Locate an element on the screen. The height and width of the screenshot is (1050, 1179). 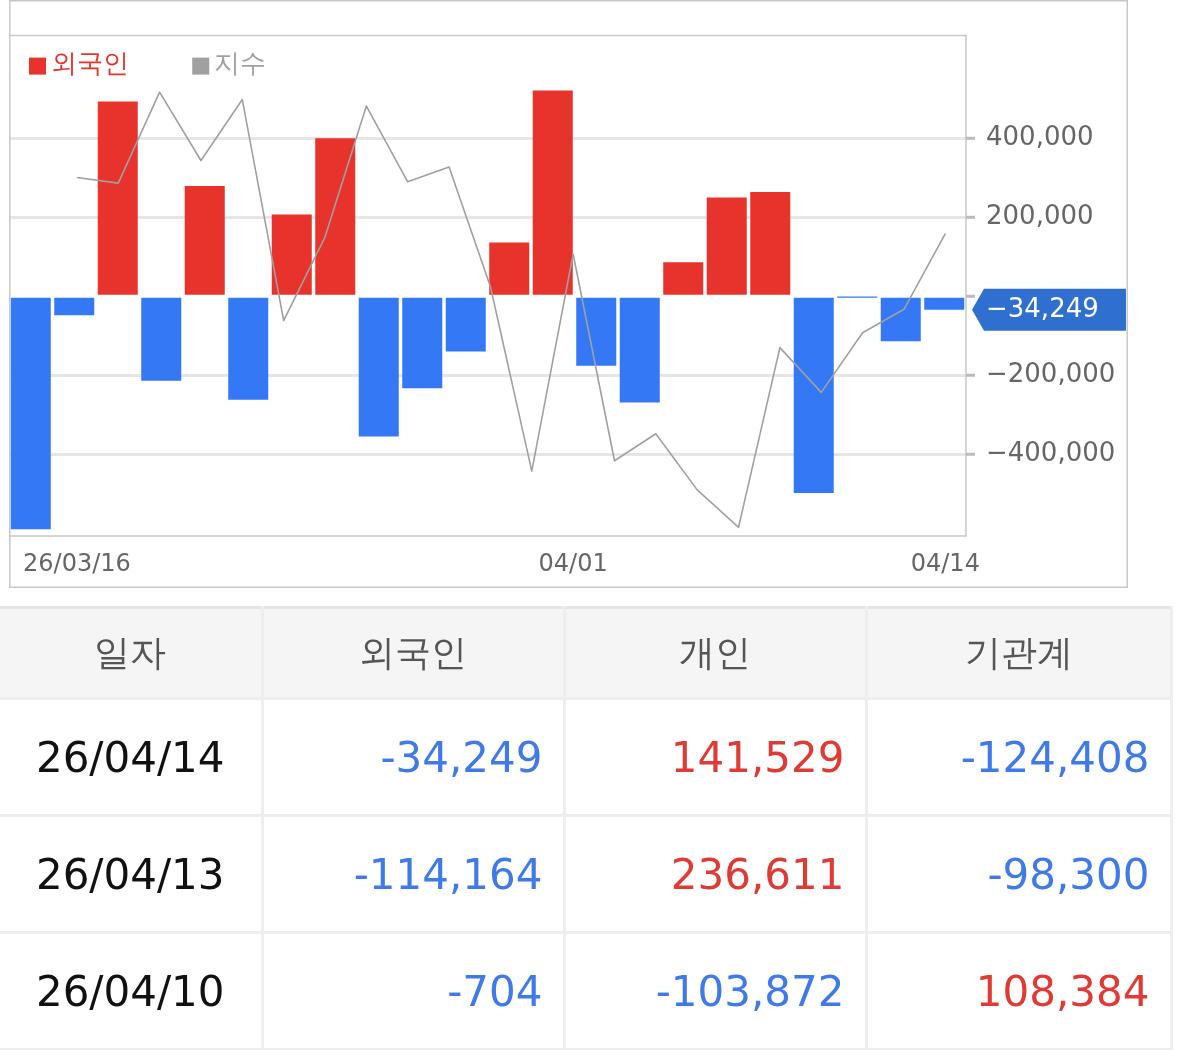
x-tick-label: 04/01 is located at coordinates (573, 562).